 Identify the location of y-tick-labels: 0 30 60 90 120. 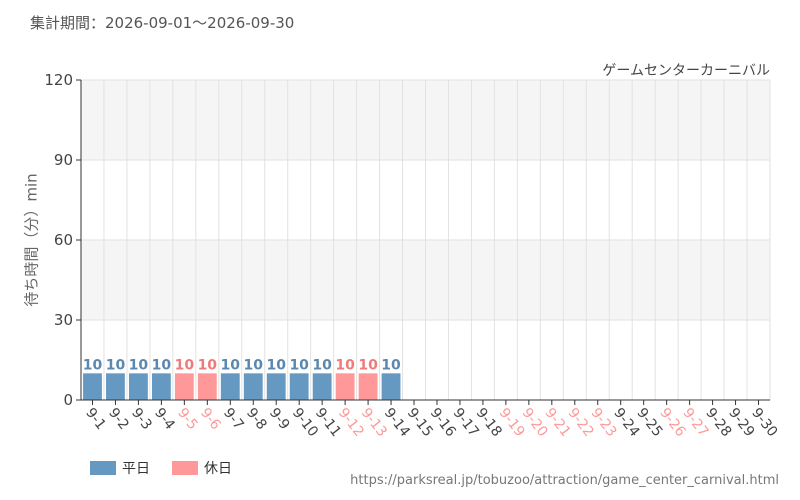
(58, 240).